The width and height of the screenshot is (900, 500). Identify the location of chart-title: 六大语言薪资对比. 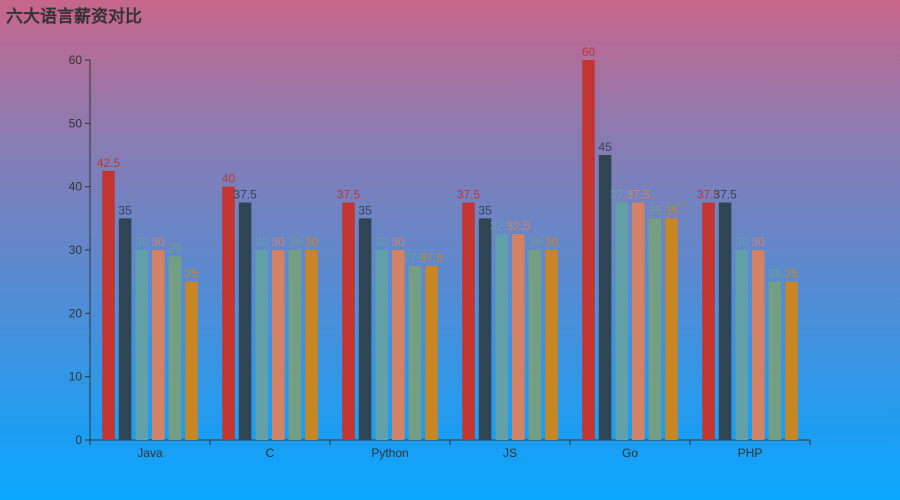
(74, 16).